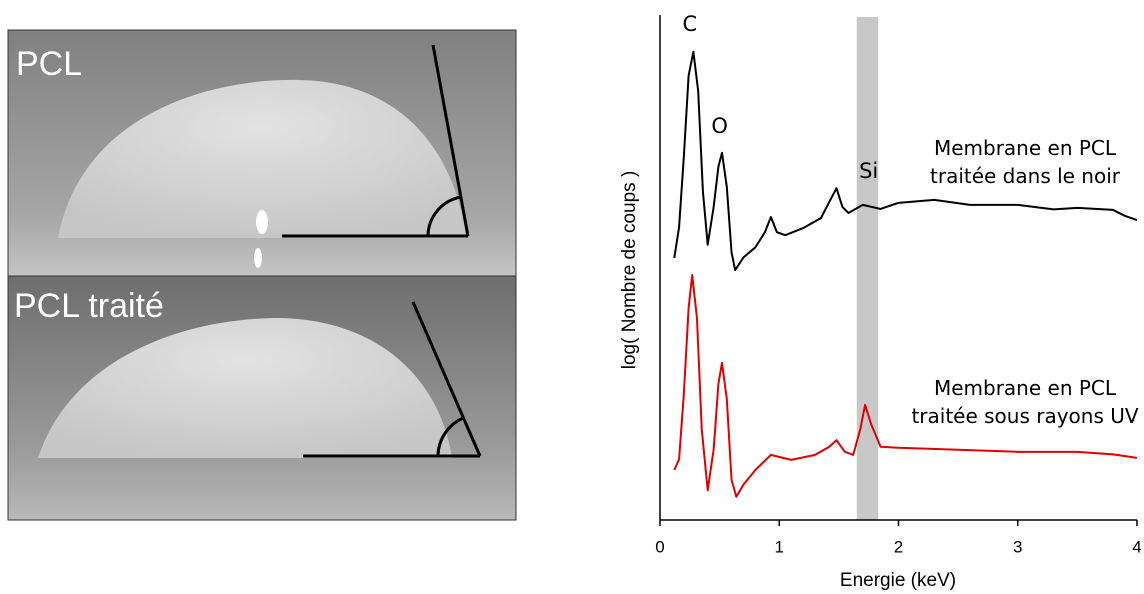 This screenshot has width=1144, height=594. What do you see at coordinates (689, 24) in the screenshot?
I see `peak-label: C` at bounding box center [689, 24].